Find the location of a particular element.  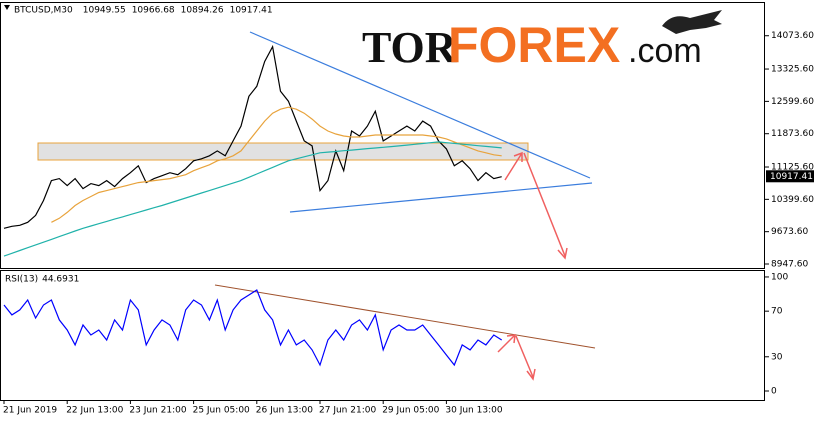

y-tick-label: 0 is located at coordinates (774, 391).